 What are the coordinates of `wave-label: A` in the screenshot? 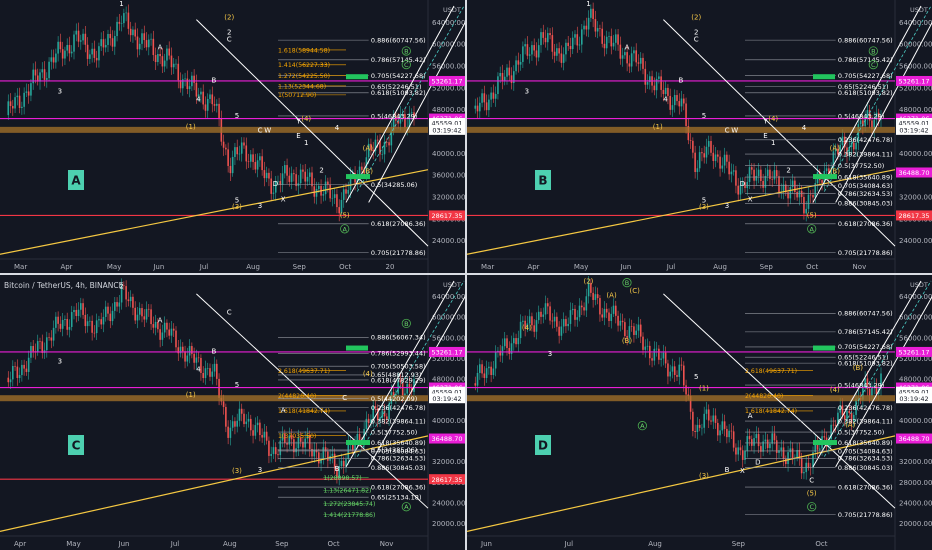 It's located at (627, 48).